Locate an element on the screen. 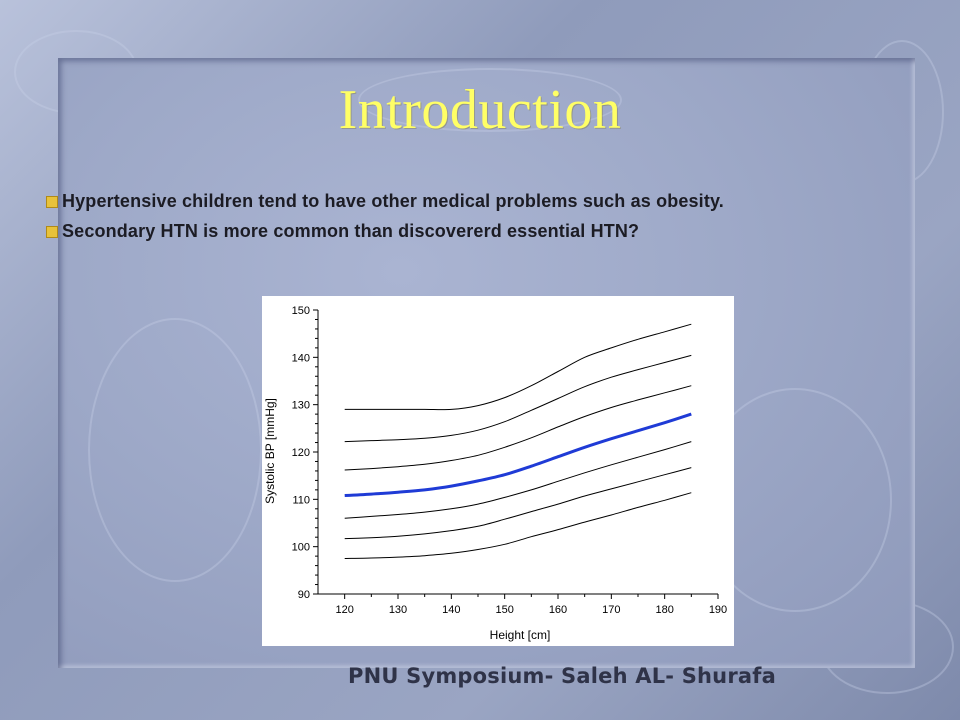  y-tick-label: 100 is located at coordinates (301, 548).